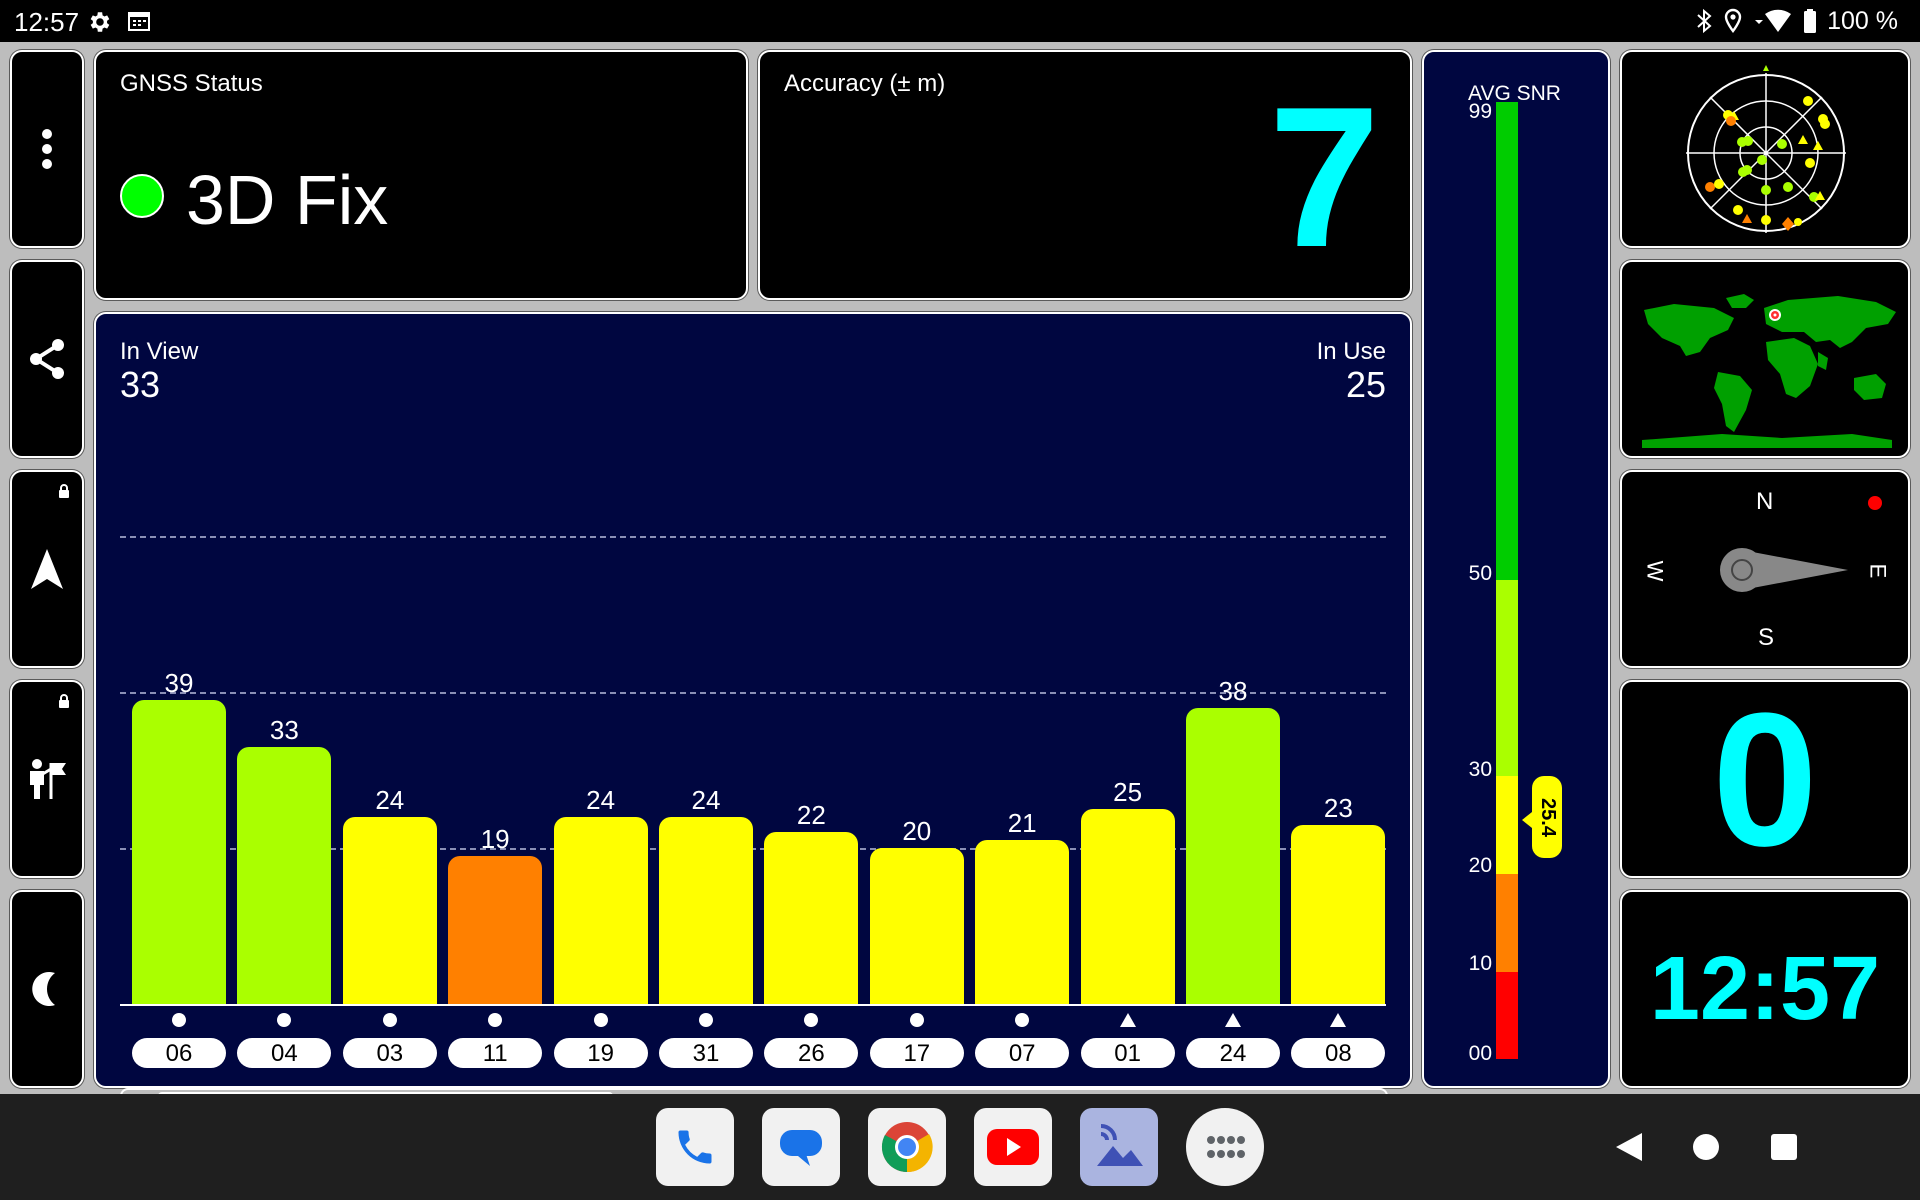 The image size is (1920, 1200). Describe the element at coordinates (1480, 963) in the screenshot. I see `snr-tick-label: 10` at that location.